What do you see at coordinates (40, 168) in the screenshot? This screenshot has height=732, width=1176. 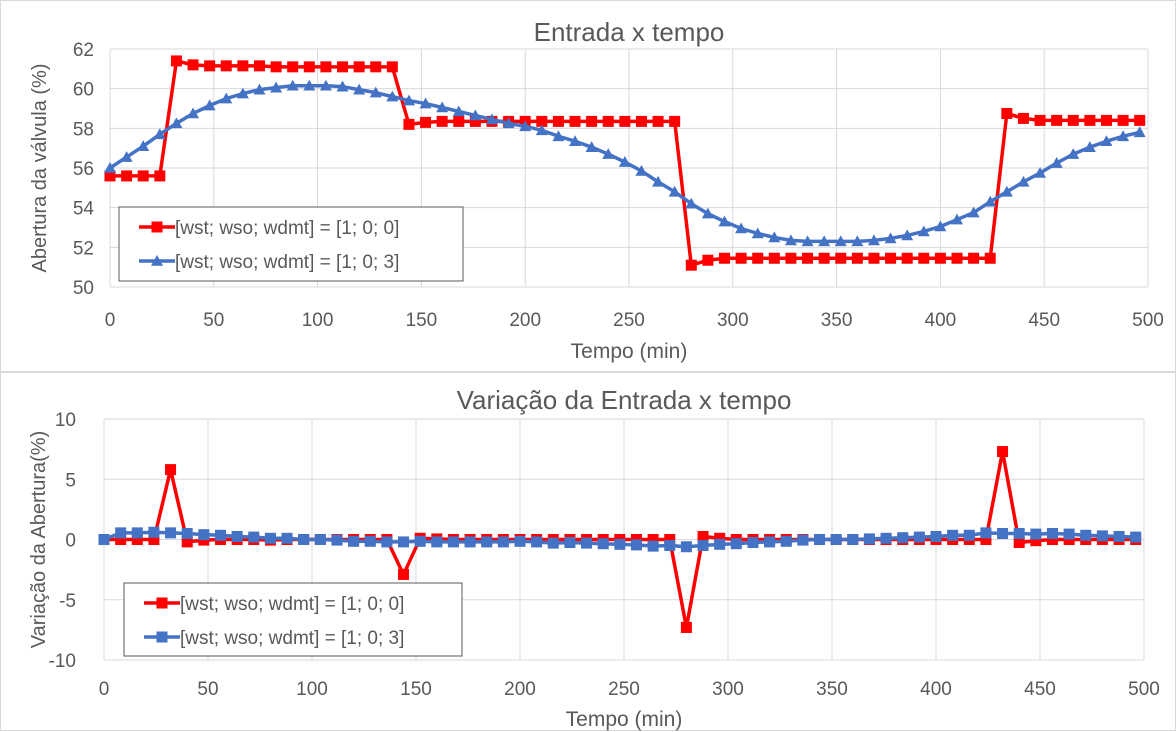 I see `y-axis-label: Abertura da válvula (%)` at bounding box center [40, 168].